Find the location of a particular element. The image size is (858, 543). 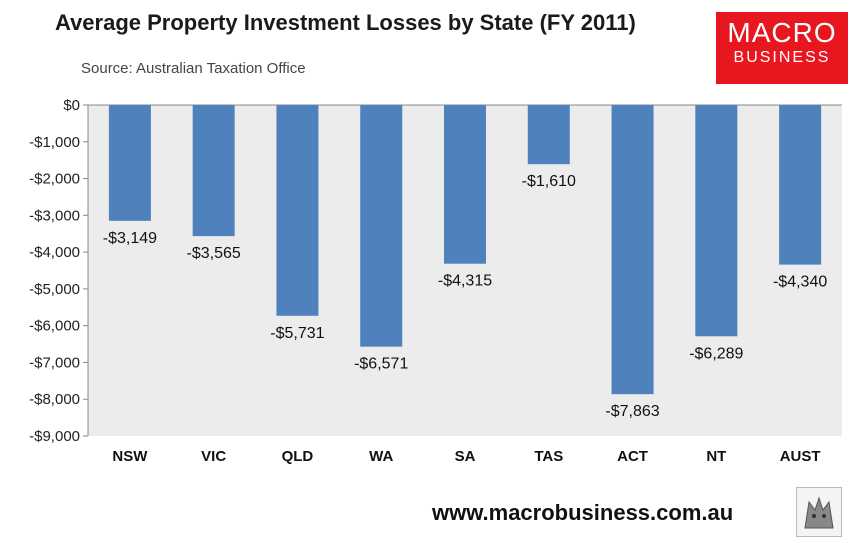

logo-line2: BUSINESS is located at coordinates (782, 57).